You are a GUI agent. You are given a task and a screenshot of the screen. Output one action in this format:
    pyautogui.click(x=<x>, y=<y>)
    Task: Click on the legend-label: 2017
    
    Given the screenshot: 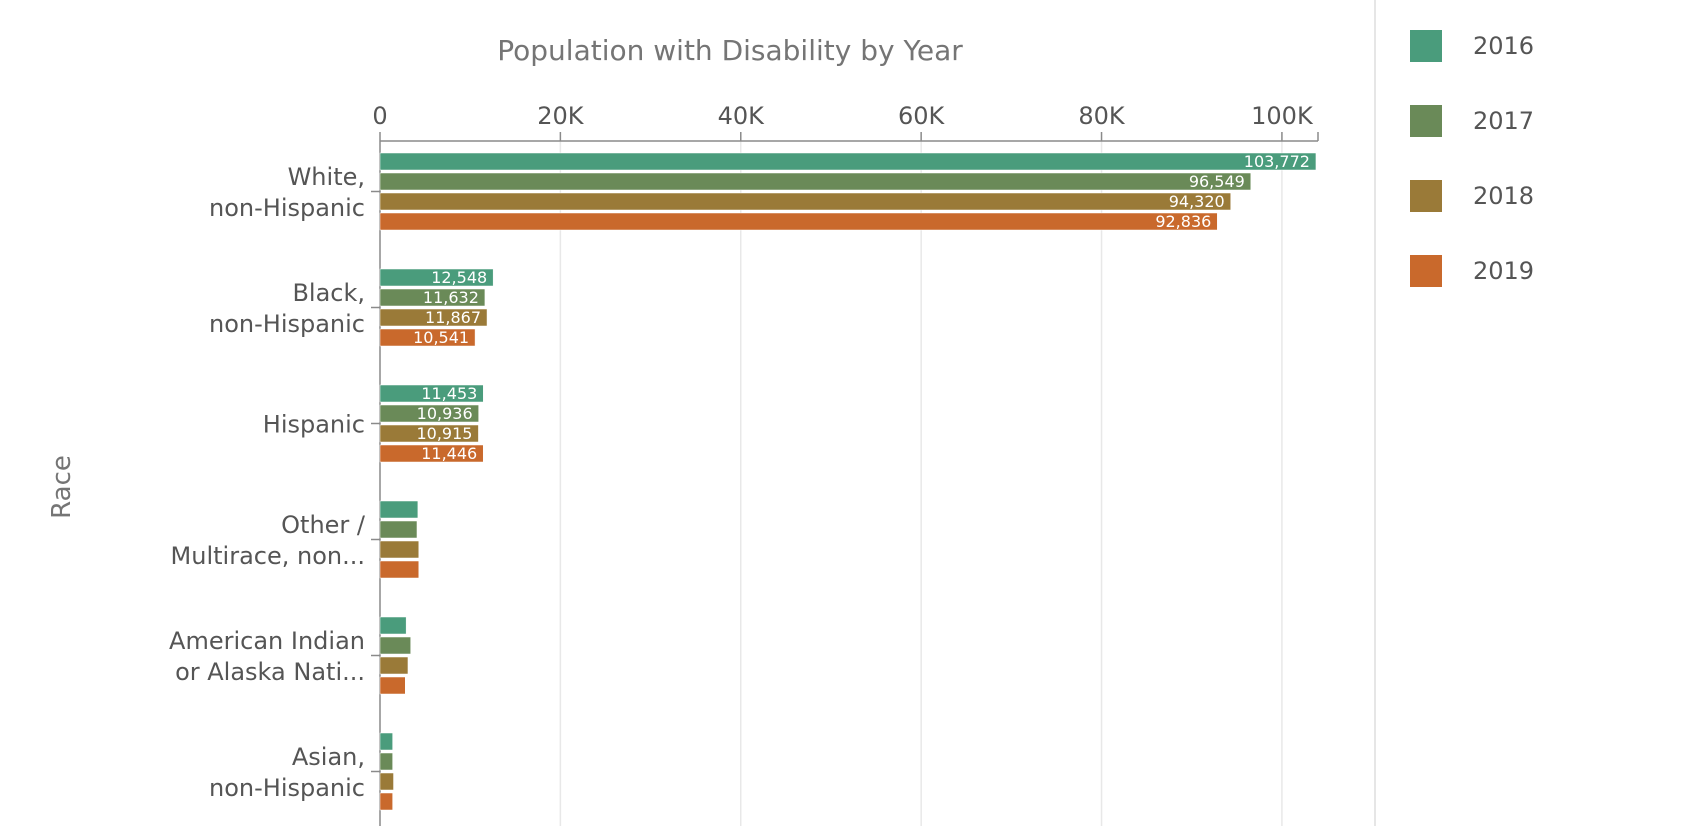 What is the action you would take?
    pyautogui.click(x=1503, y=121)
    